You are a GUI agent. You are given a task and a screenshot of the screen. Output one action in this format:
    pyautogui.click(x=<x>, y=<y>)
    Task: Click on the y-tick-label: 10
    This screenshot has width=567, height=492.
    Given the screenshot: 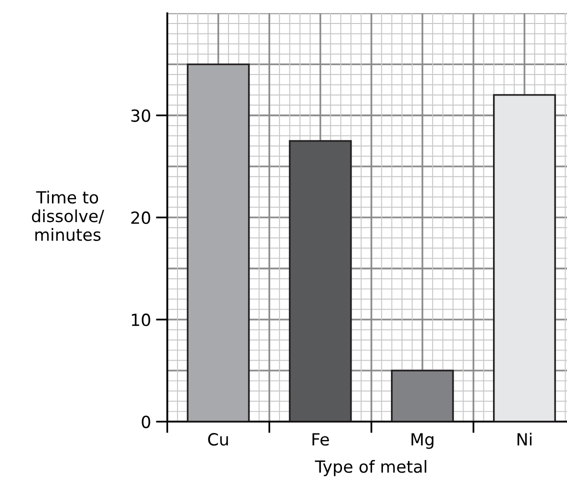 What is the action you would take?
    pyautogui.click(x=141, y=320)
    